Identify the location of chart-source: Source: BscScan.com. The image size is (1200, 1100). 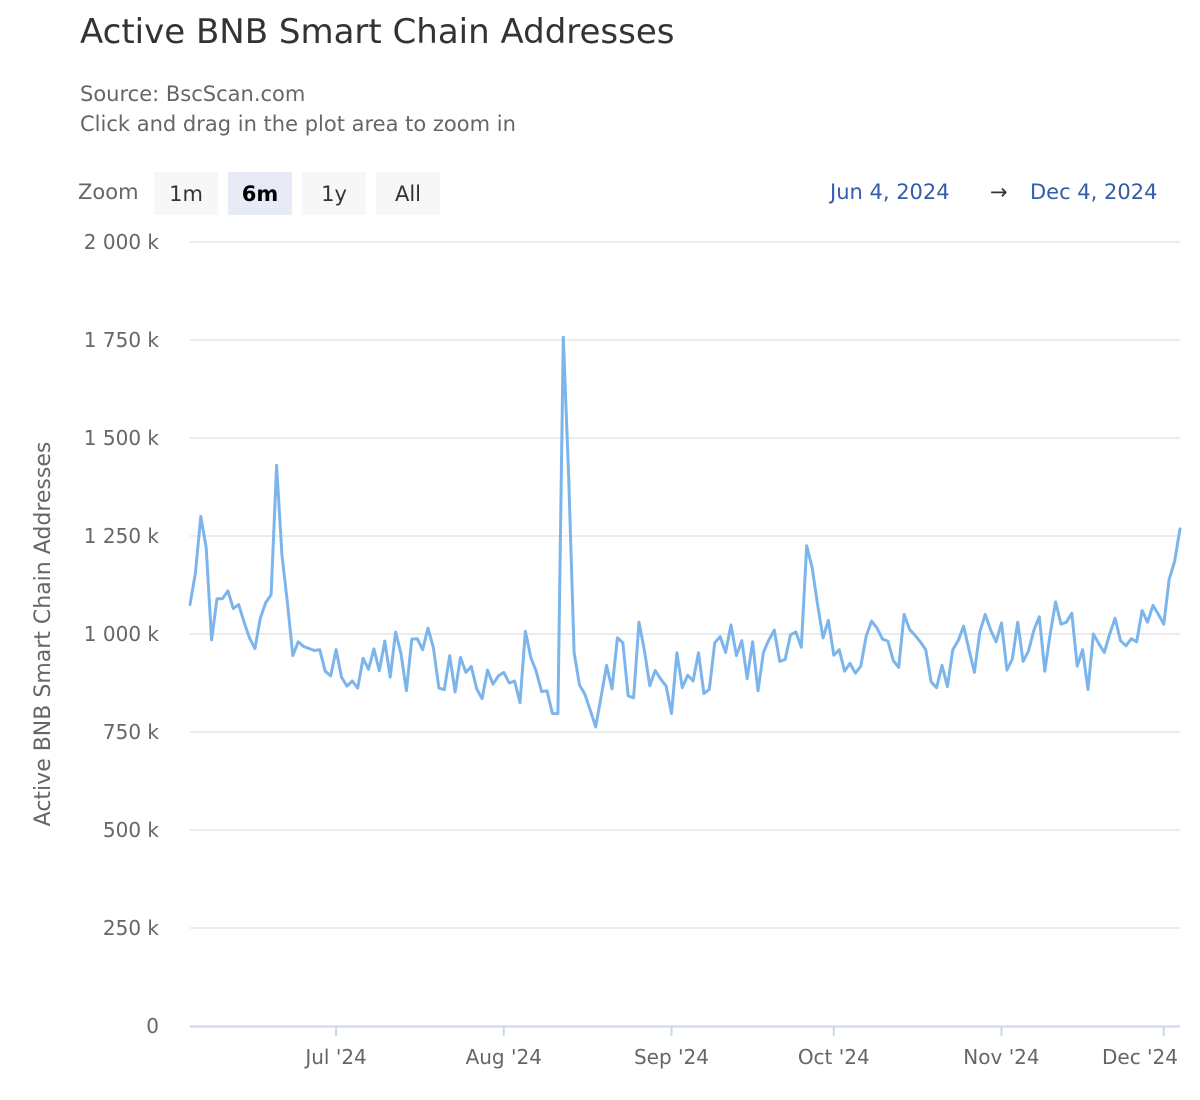
(193, 94).